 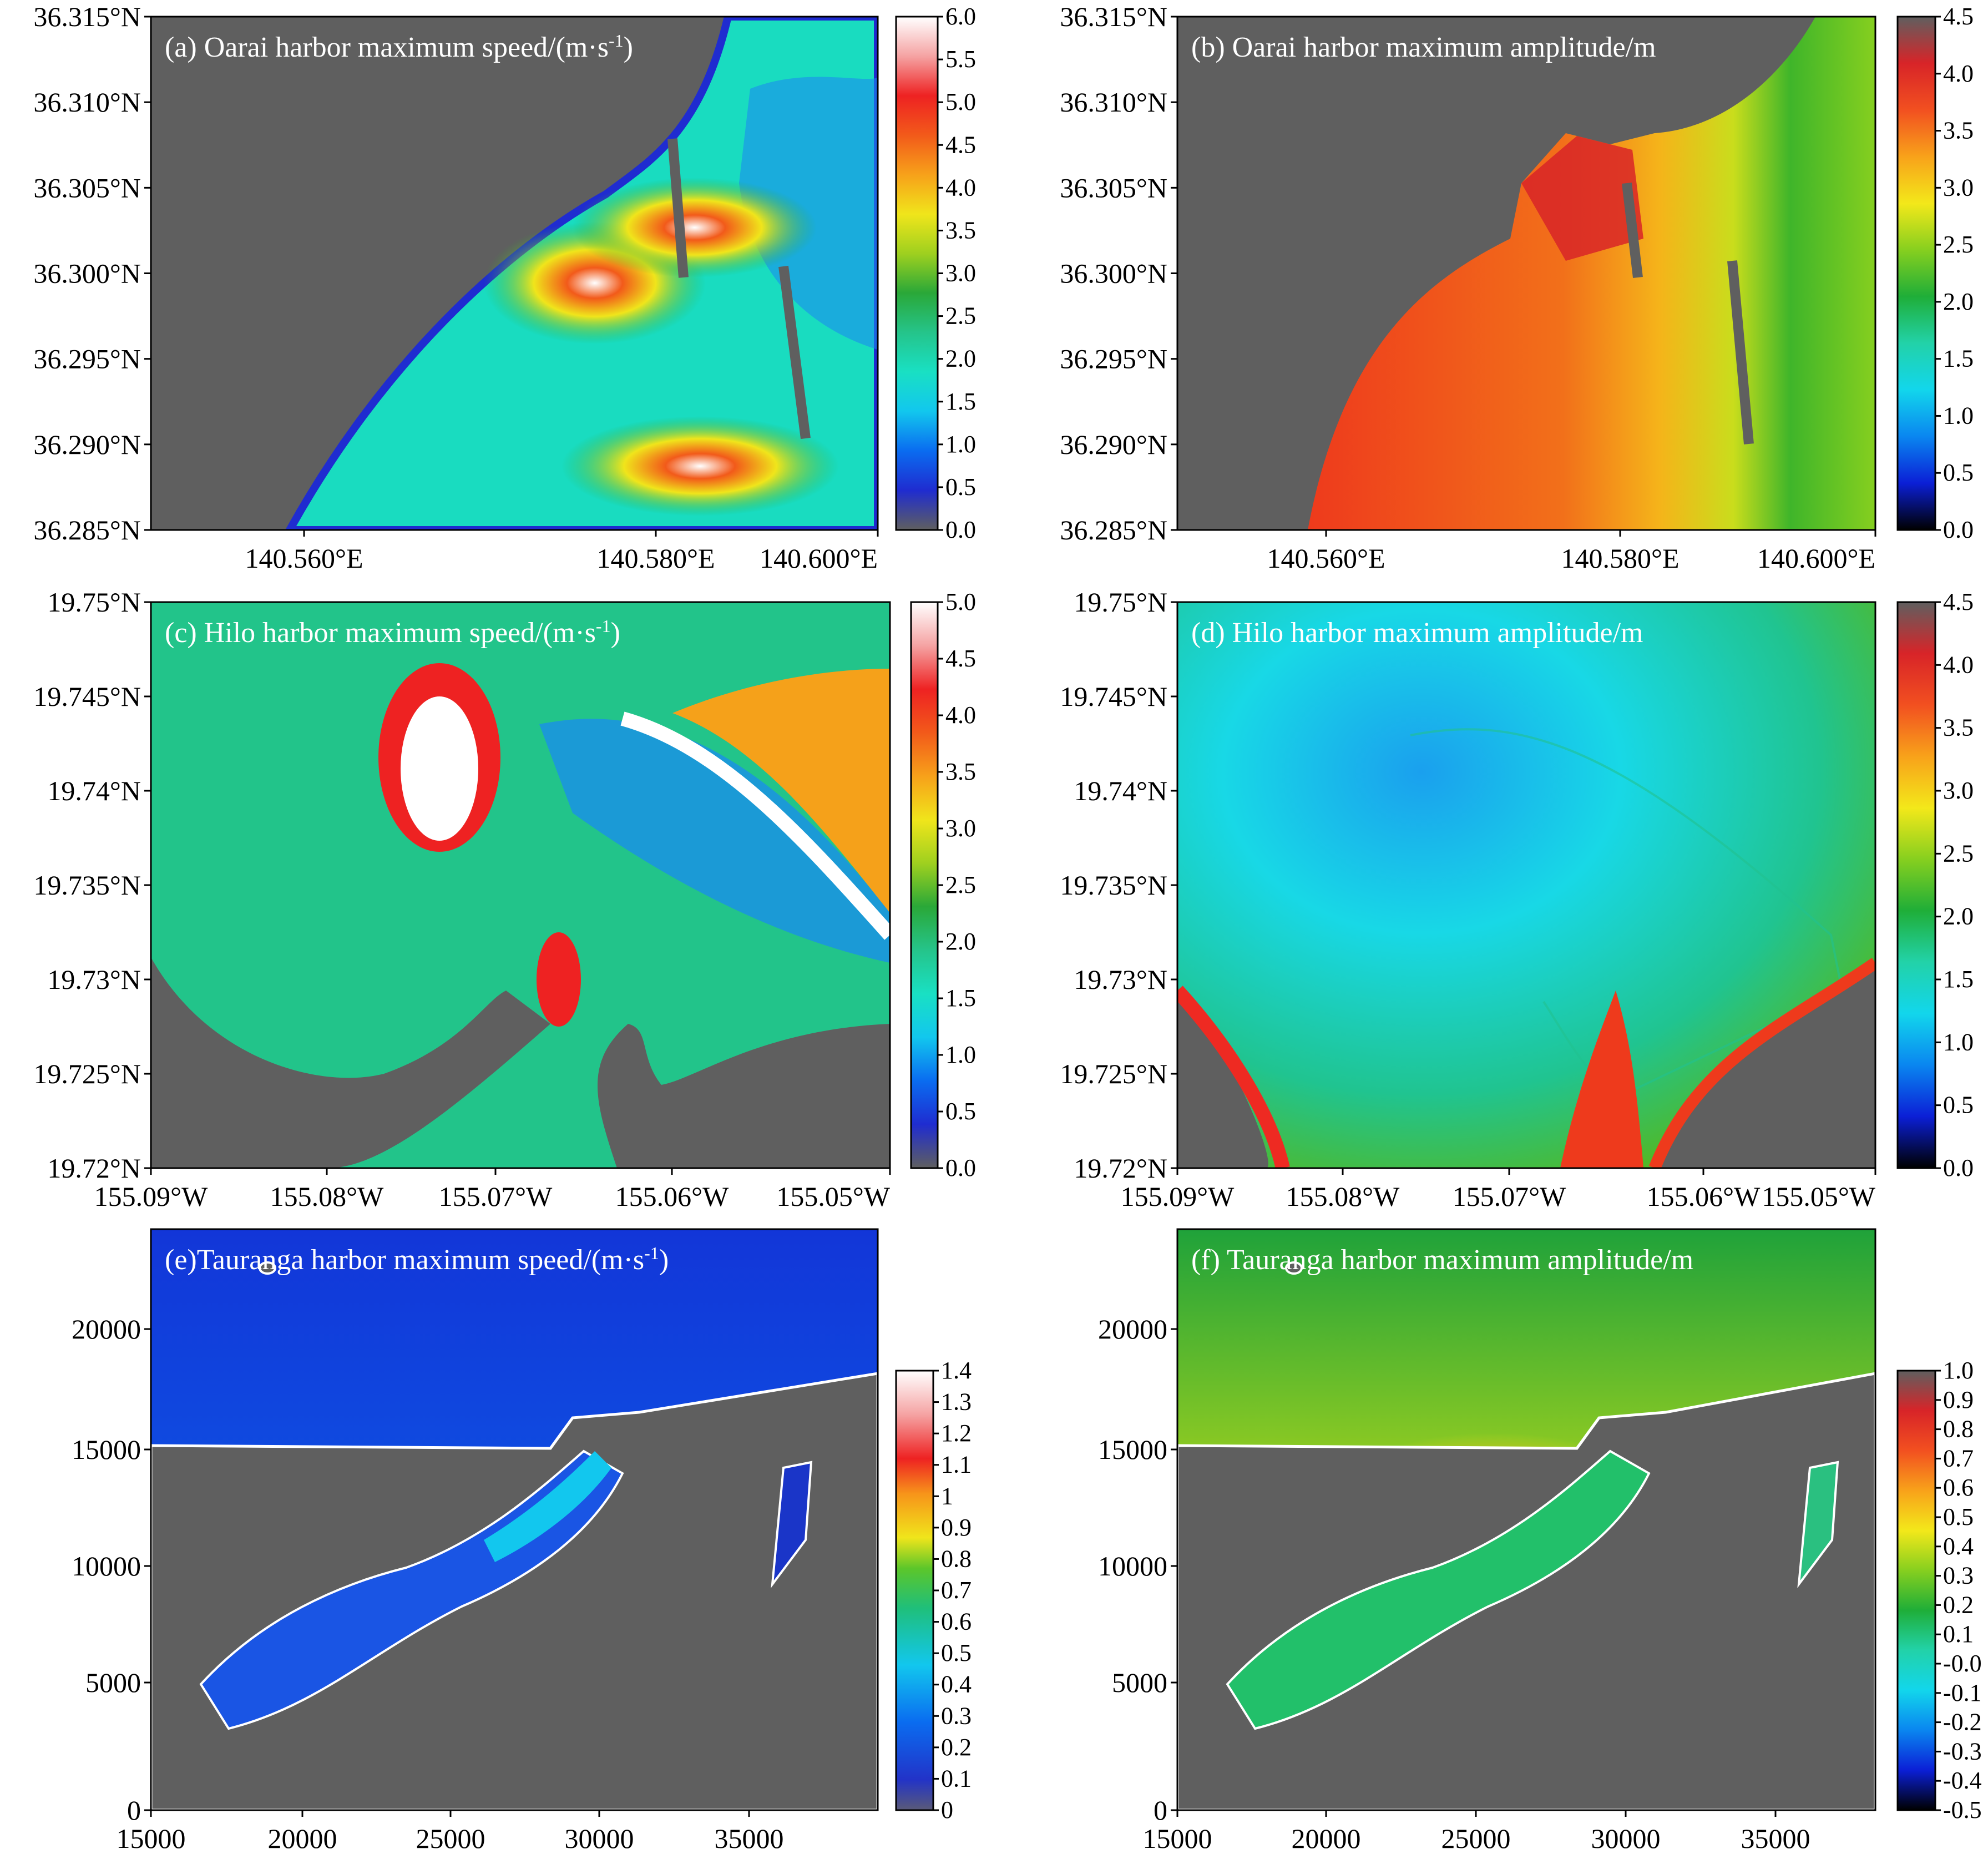 I want to click on speed-peak-northwest, so click(x=439, y=768).